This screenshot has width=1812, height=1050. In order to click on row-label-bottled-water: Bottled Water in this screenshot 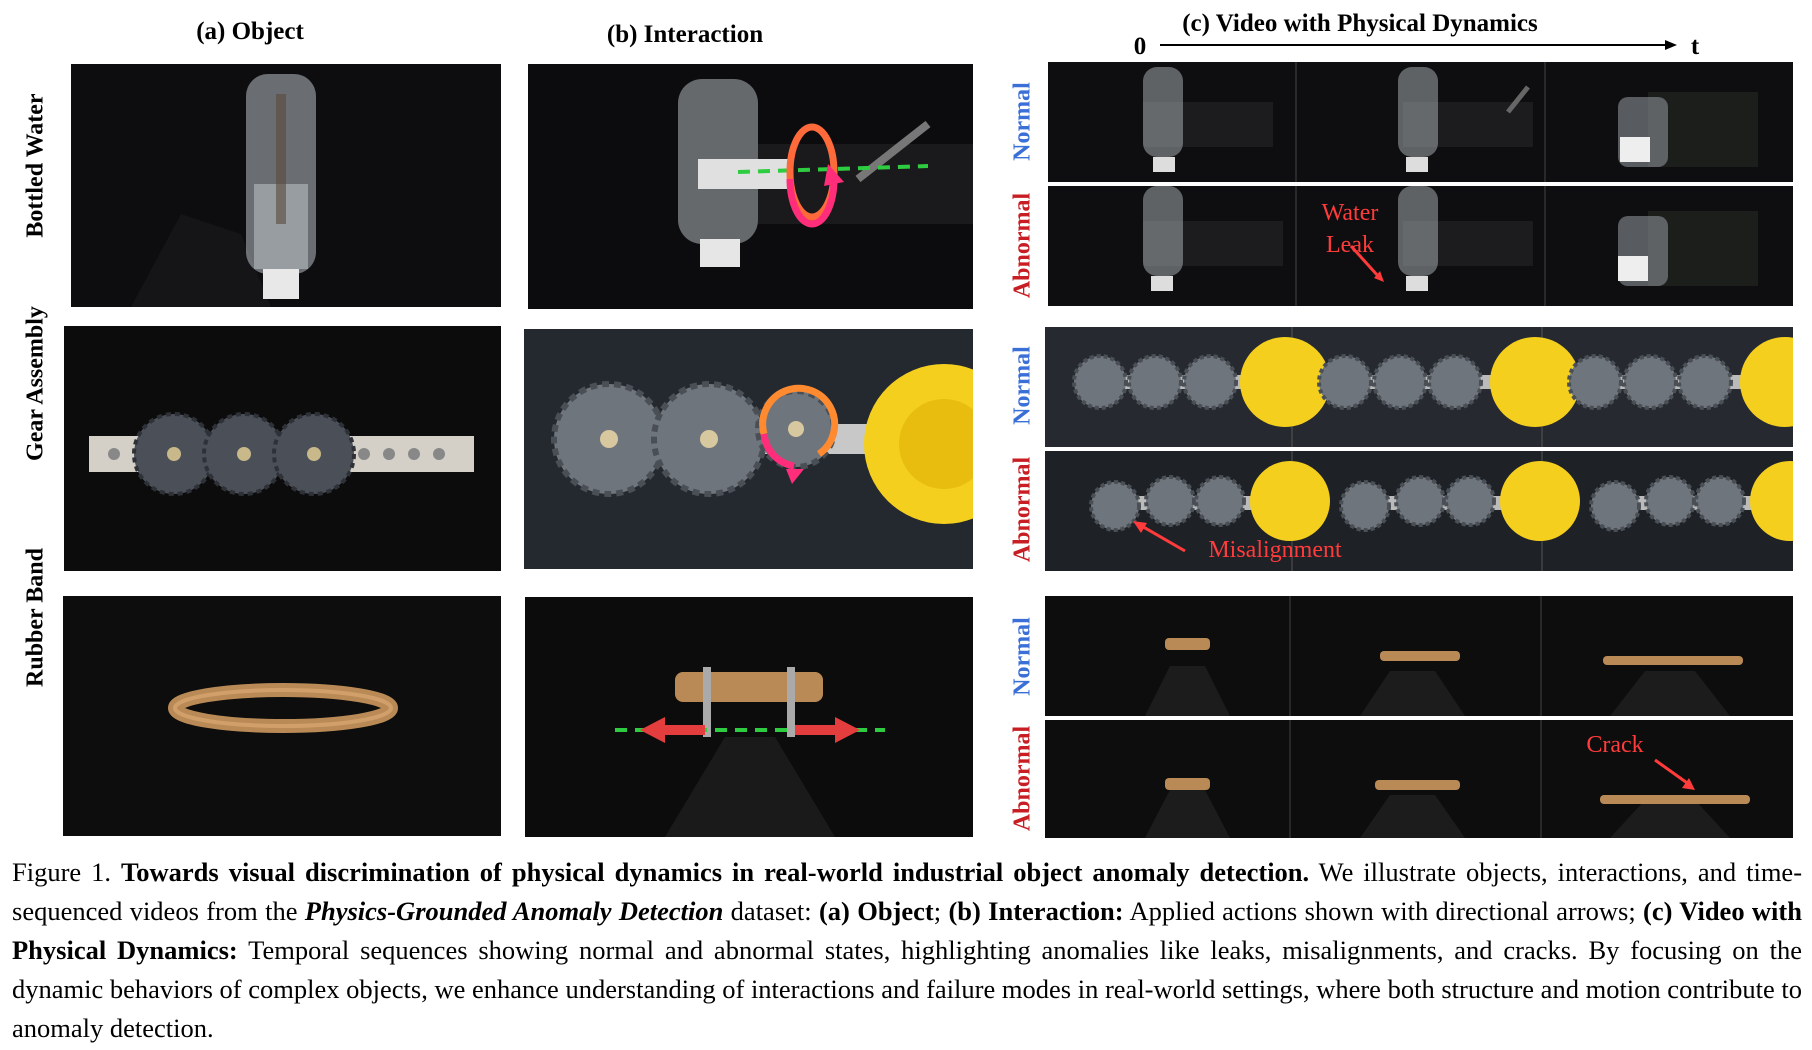, I will do `click(35, 165)`.